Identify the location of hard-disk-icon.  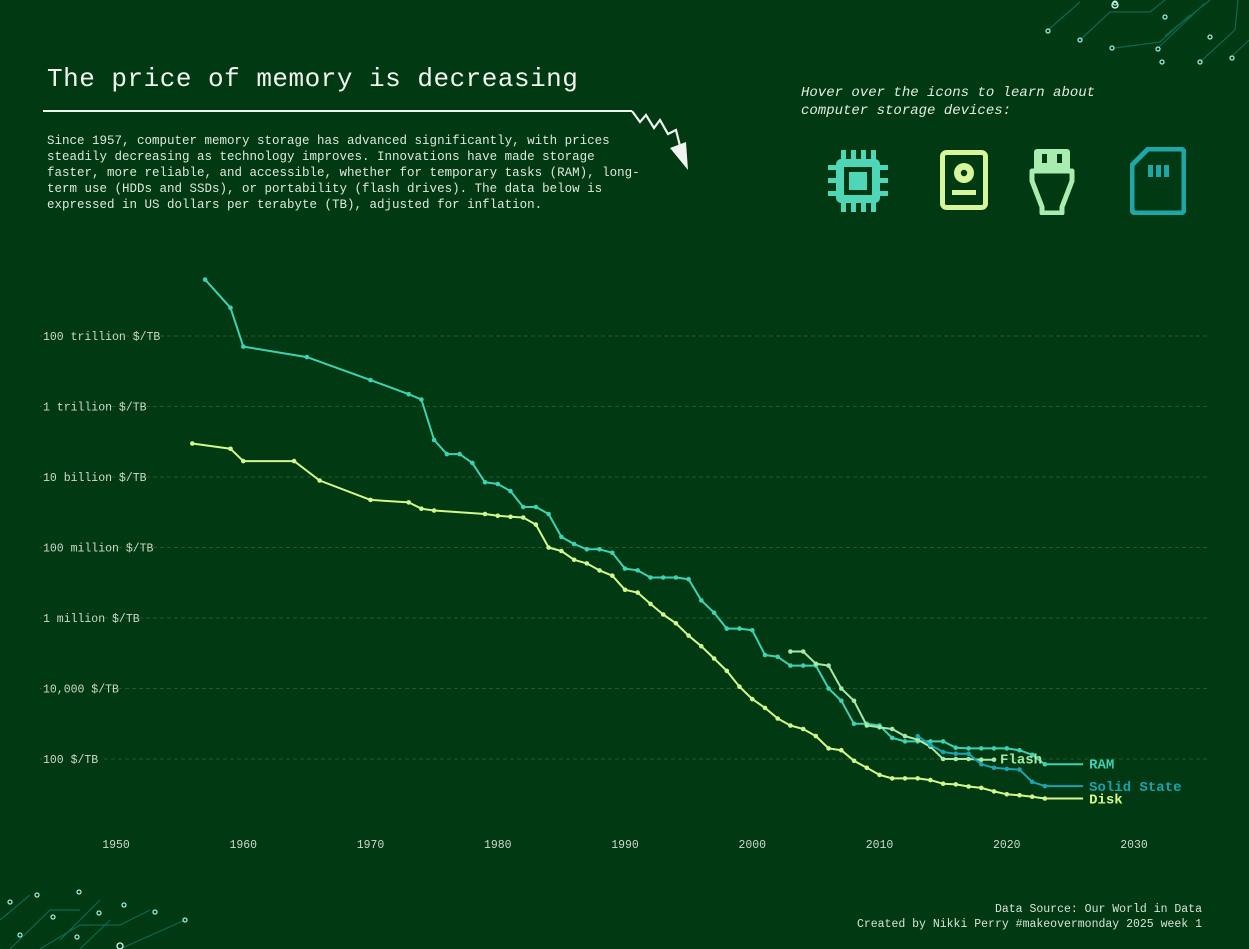
(965, 182).